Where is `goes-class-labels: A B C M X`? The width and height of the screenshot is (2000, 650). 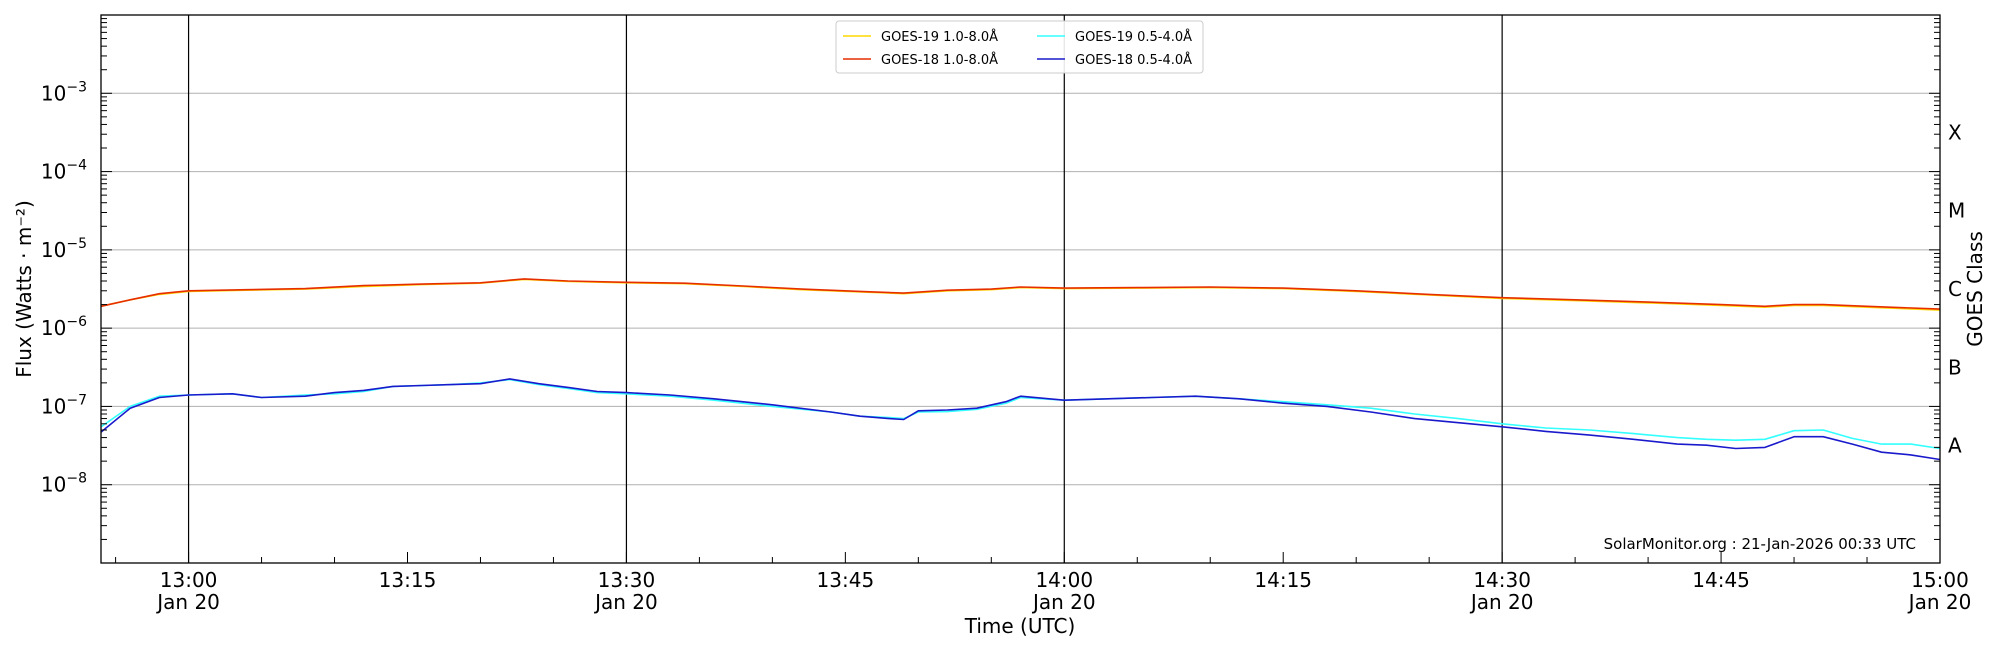
goes-class-labels: A B C M X is located at coordinates (1956, 288).